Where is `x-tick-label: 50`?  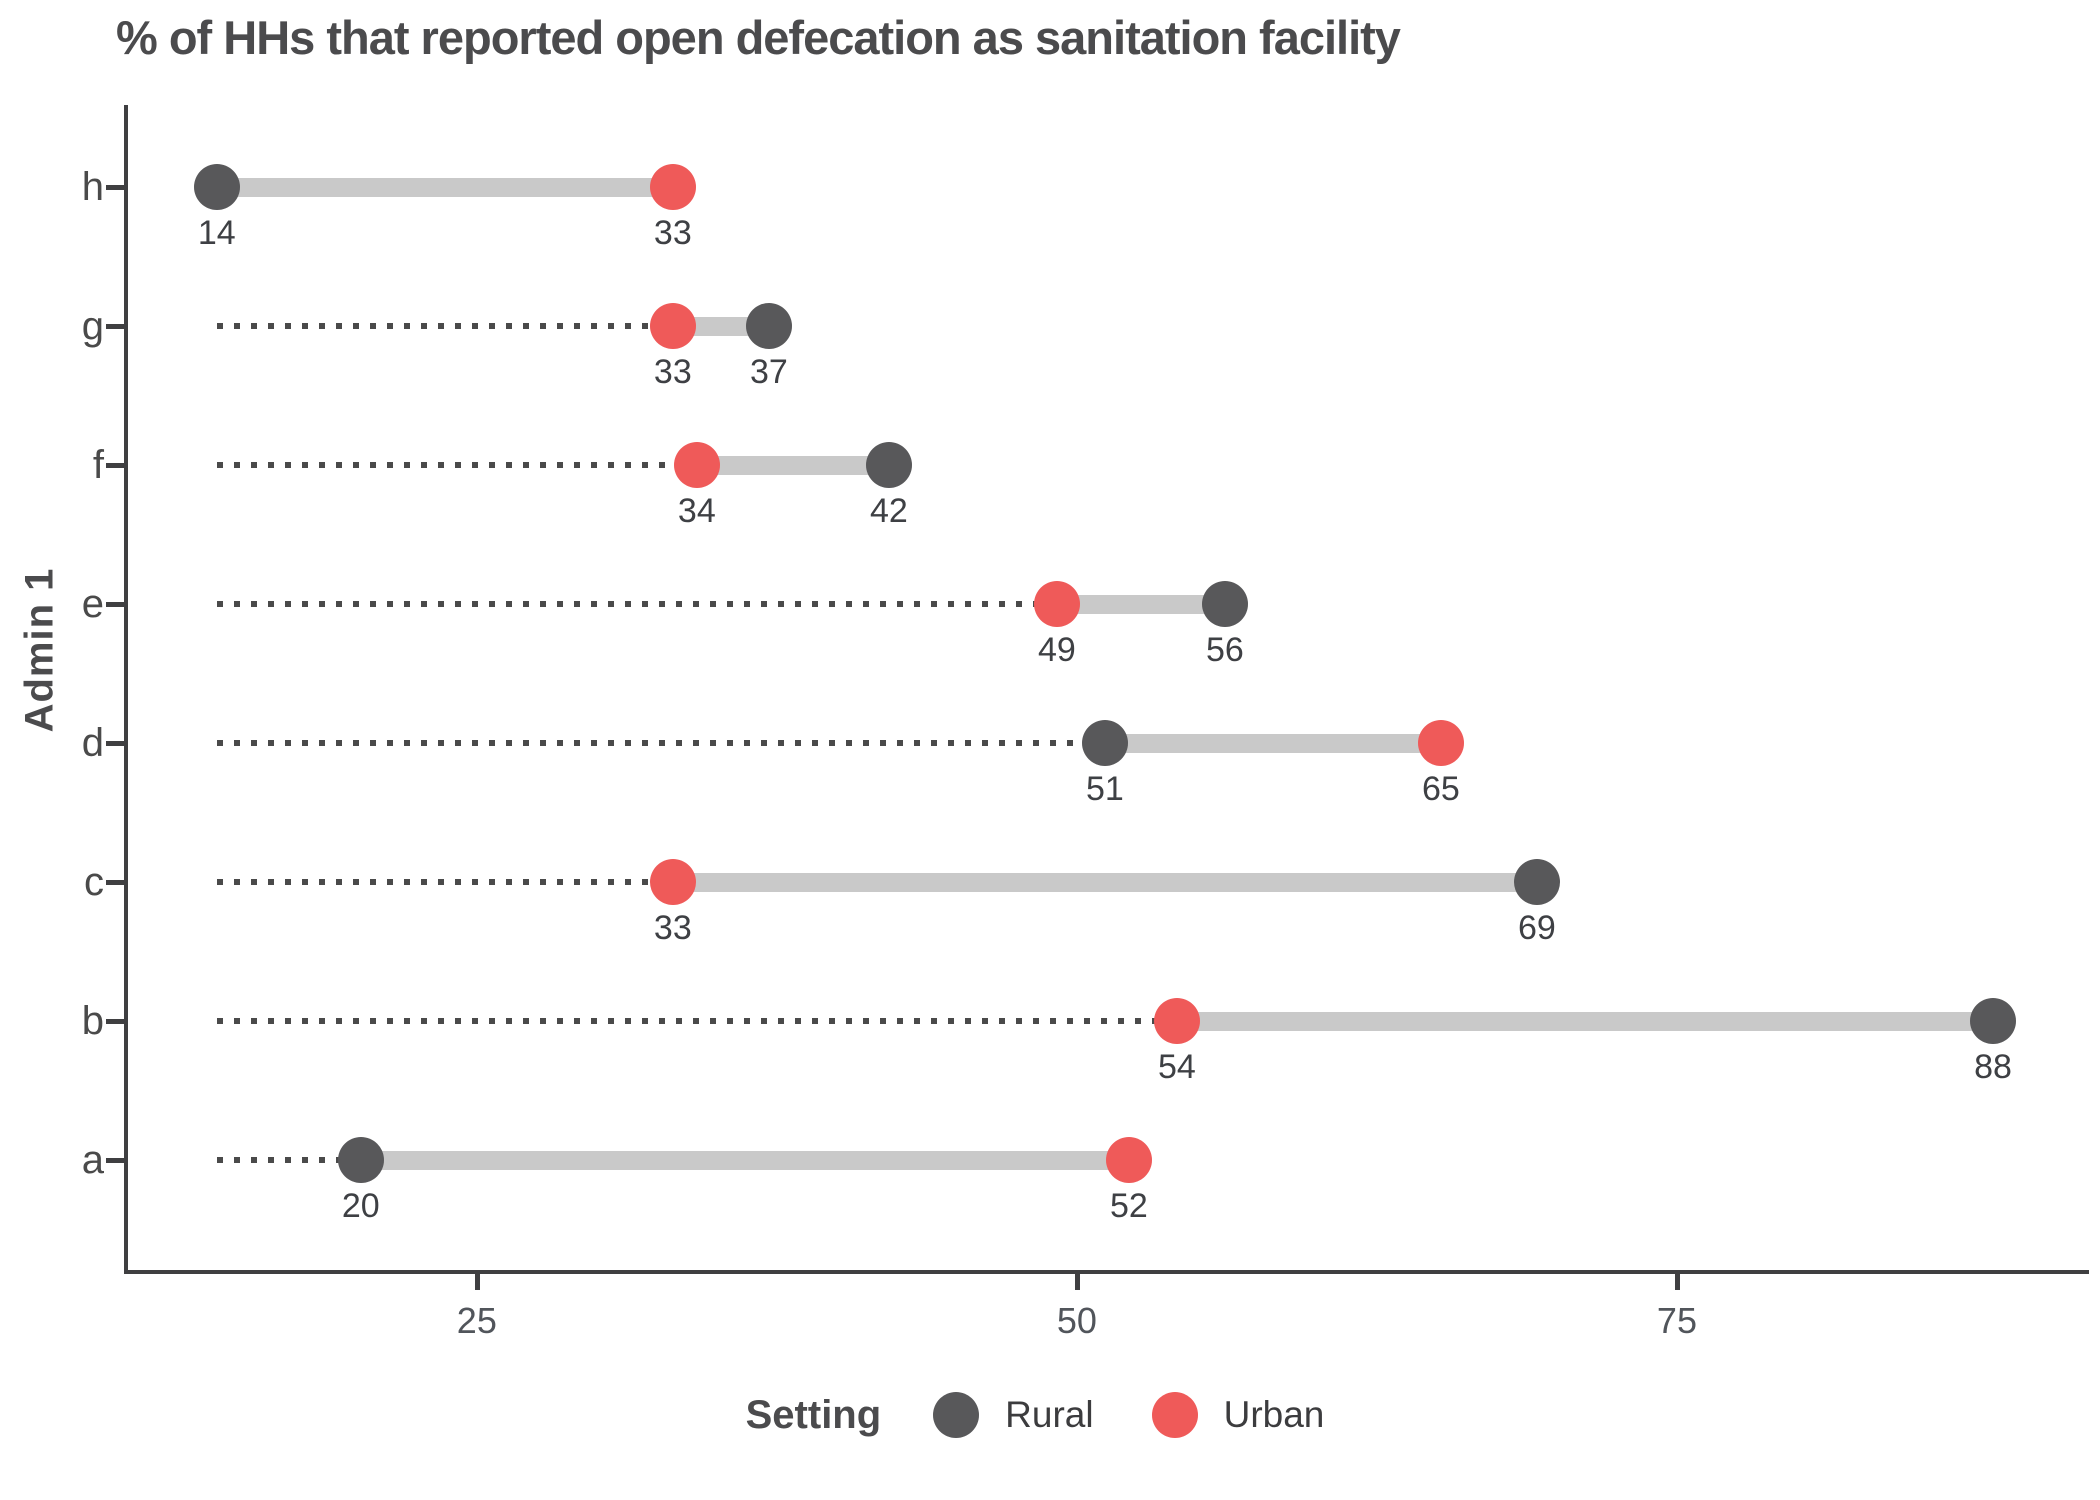 x-tick-label: 50 is located at coordinates (1076, 1320).